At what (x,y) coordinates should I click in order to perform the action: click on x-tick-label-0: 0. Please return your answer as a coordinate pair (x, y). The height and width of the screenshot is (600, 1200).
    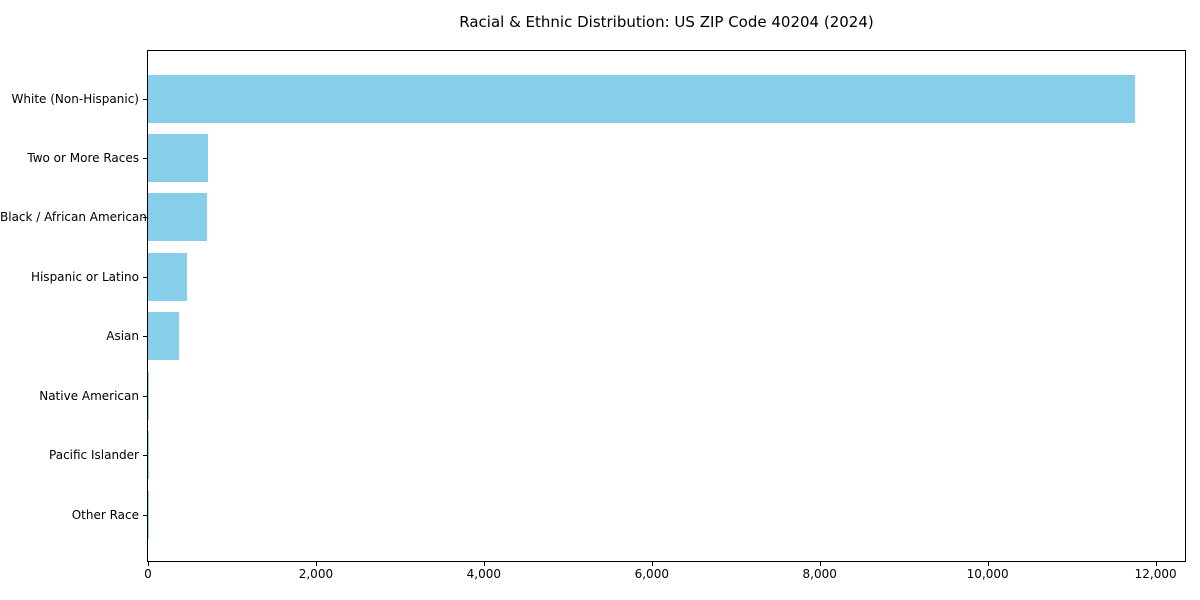
    Looking at the image, I should click on (148, 574).